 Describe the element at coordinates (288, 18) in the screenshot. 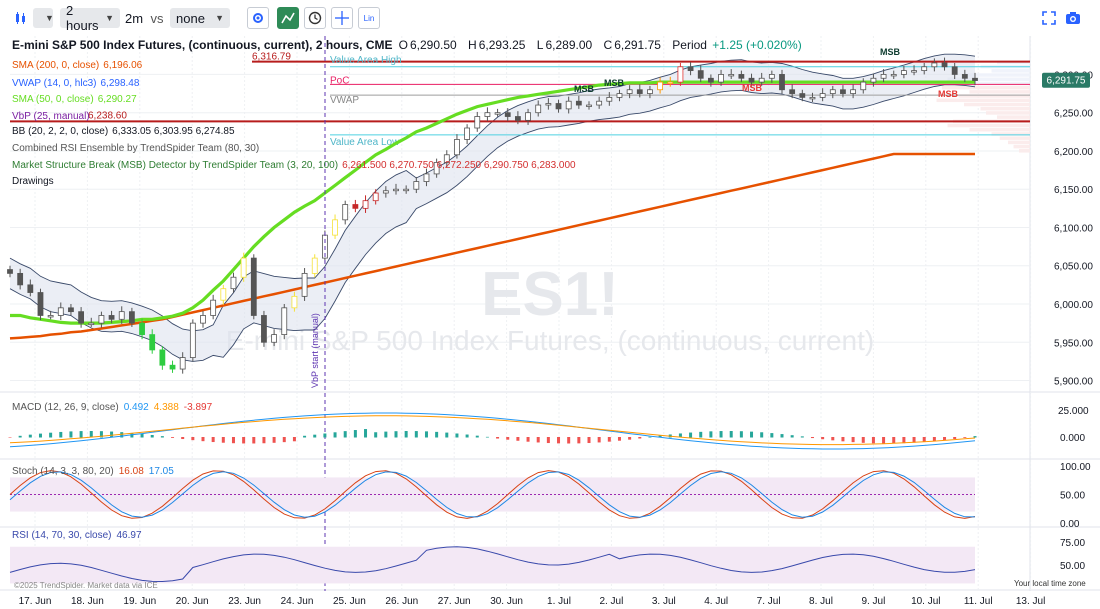

I see `auto-analysis-button` at that location.